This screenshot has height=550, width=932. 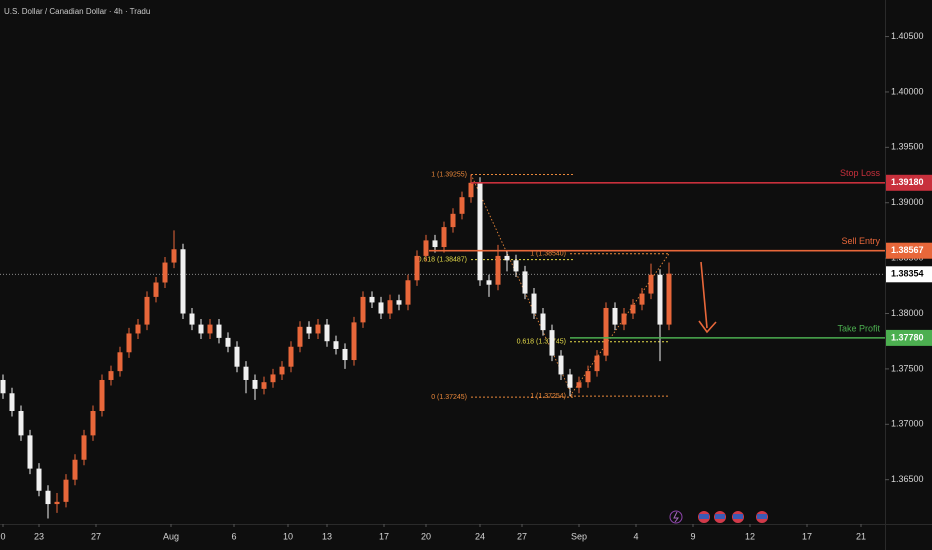 I want to click on fib-label: 0.618 (1.38487), so click(x=442, y=259).